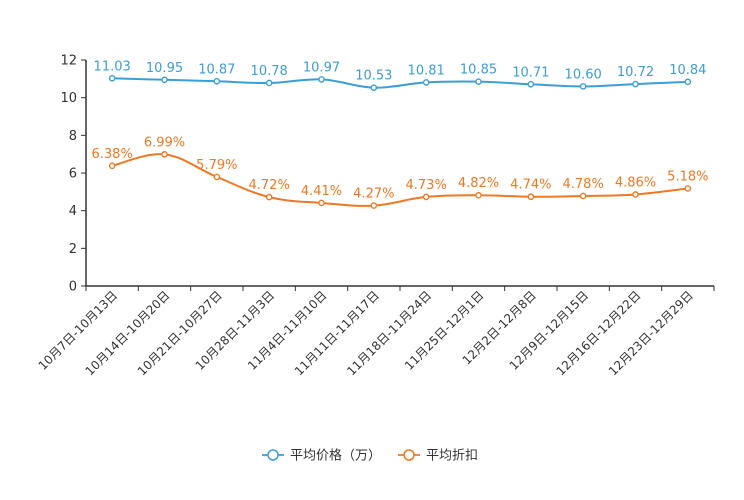 This screenshot has width=744, height=500. I want to click on data-label: 10.95, so click(164, 68).